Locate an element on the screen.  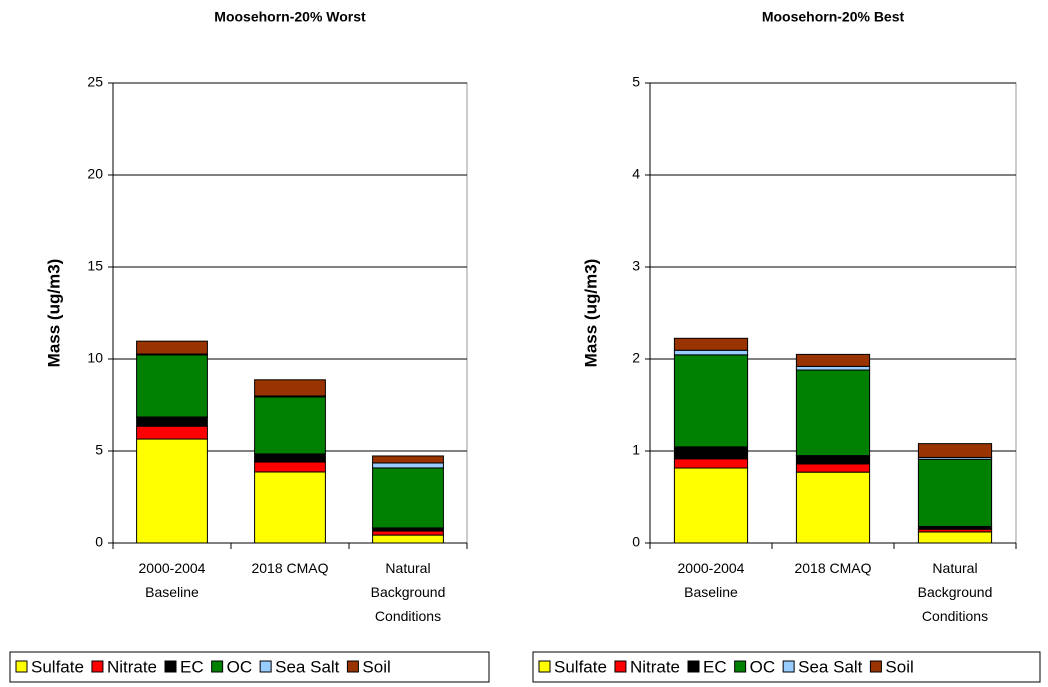
chart-title: Moosehorn-20% Best is located at coordinates (833, 17).